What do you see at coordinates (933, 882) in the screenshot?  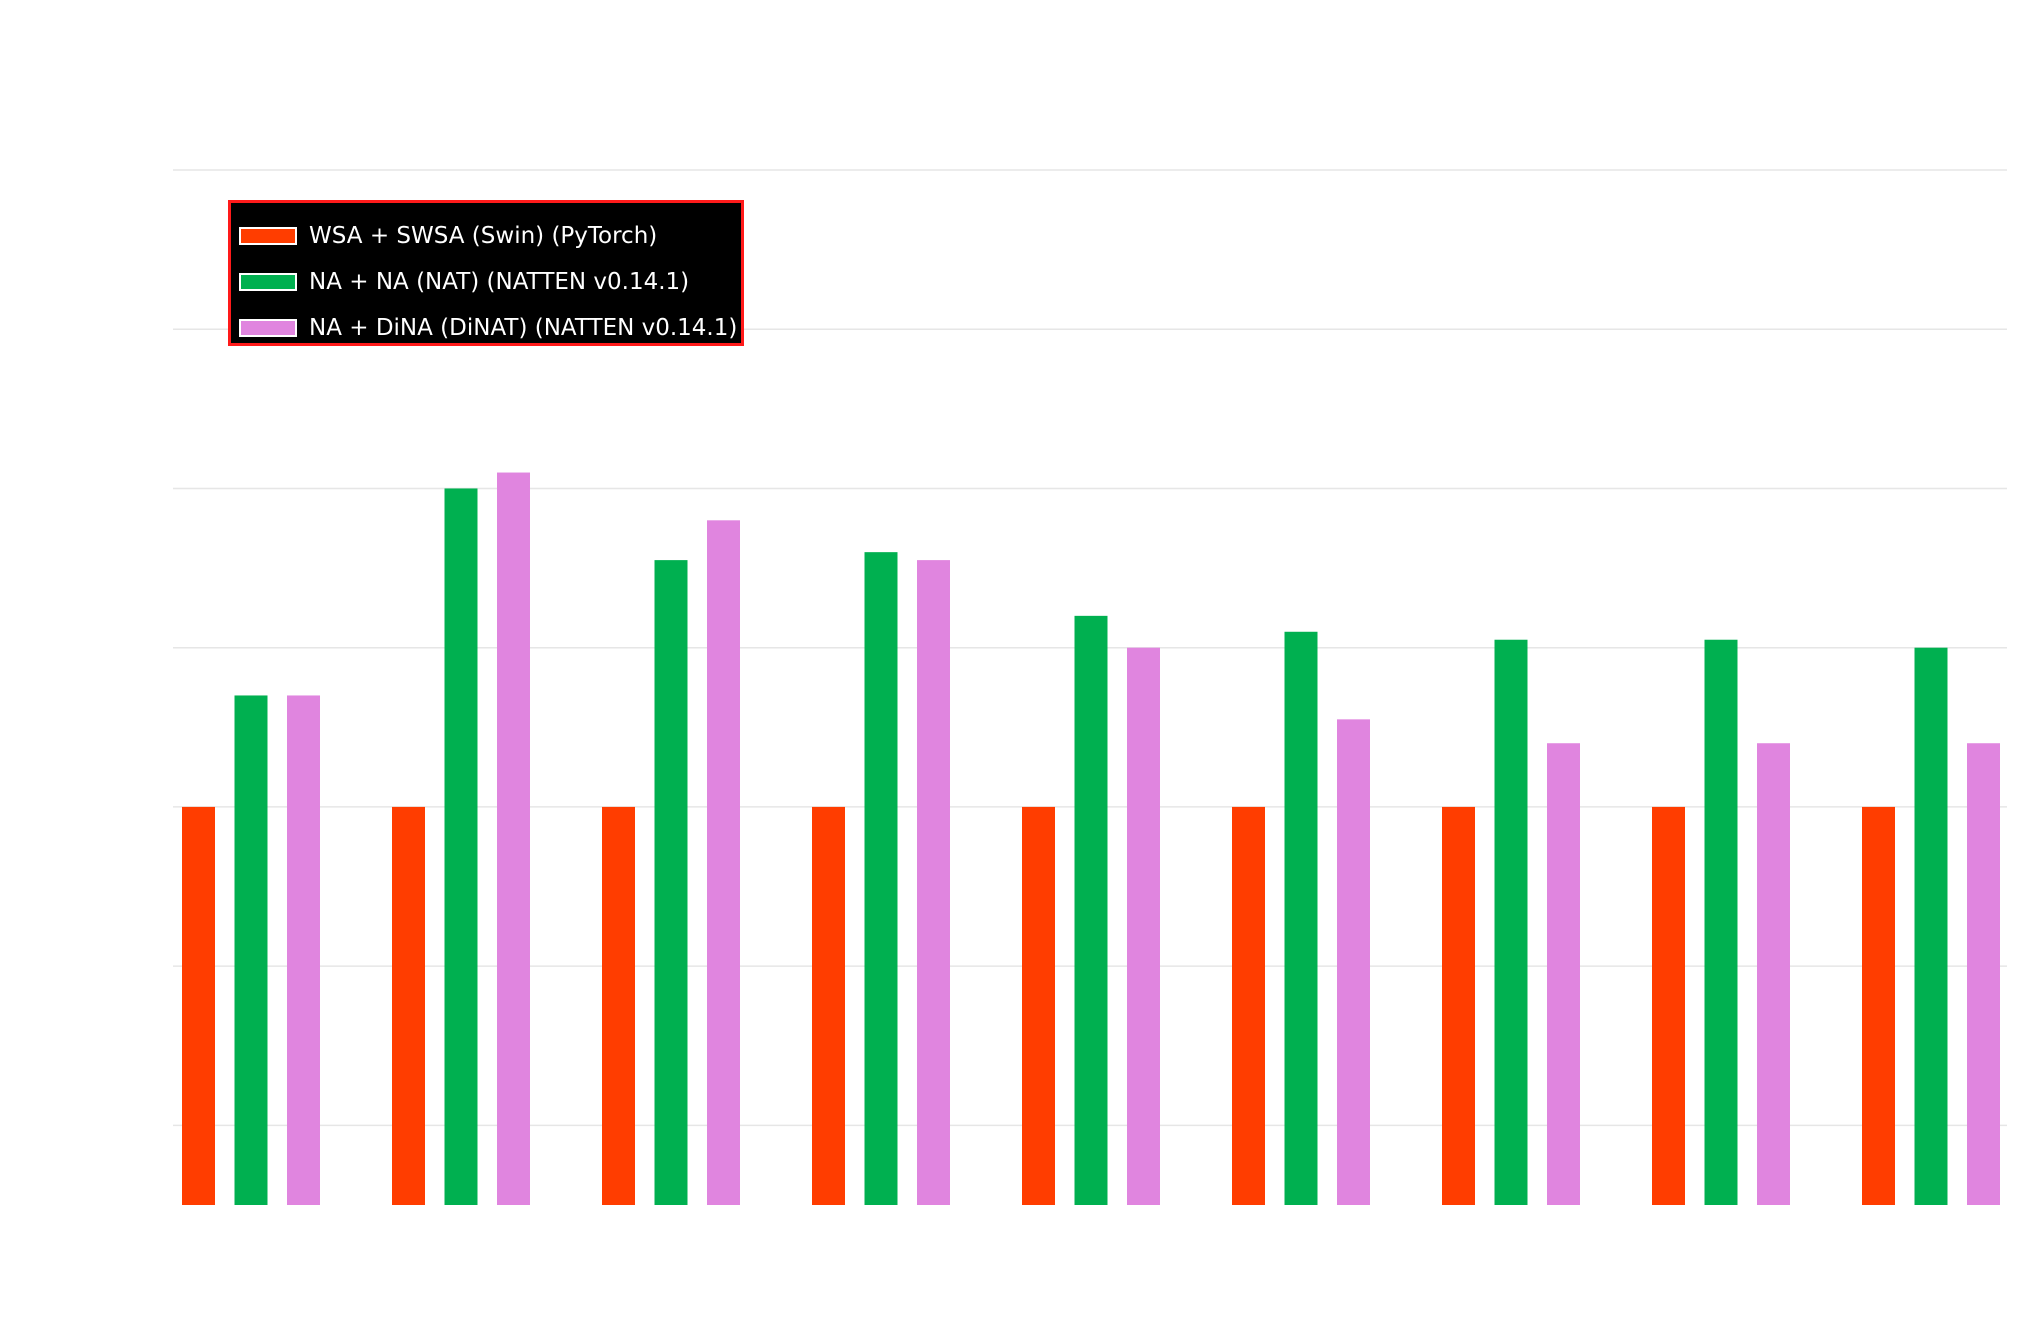 I see `bar-series2-group3` at bounding box center [933, 882].